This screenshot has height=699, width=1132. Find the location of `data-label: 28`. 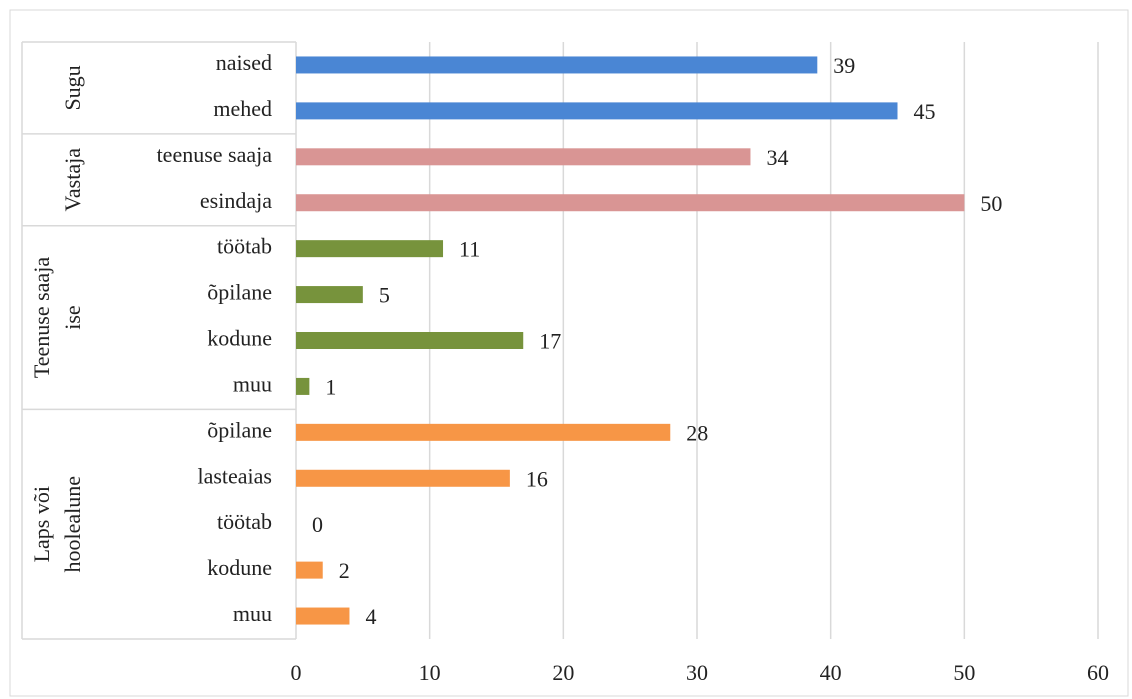

data-label: 28 is located at coordinates (697, 432).